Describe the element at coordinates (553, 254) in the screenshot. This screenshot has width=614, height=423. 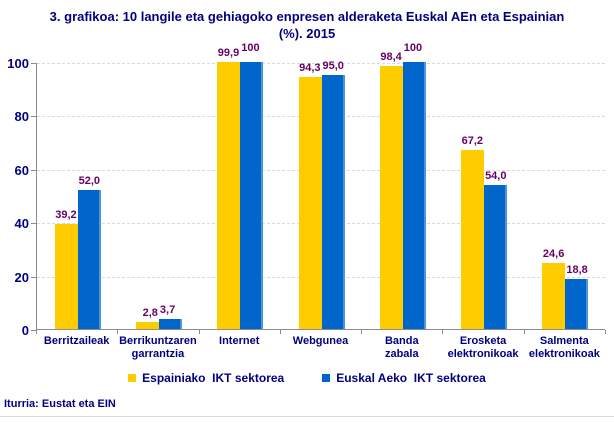
I see `value-label: 24,6` at that location.